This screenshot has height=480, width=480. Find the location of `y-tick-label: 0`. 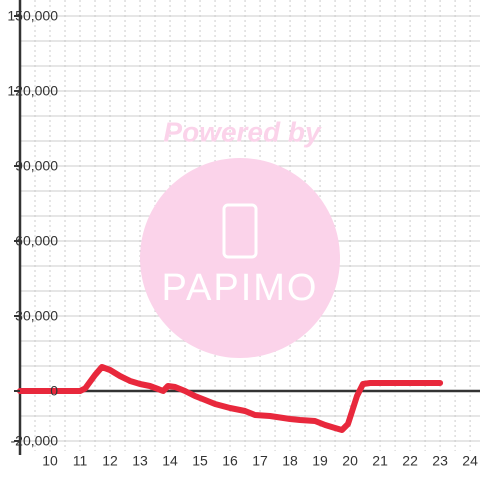

y-tick-label: 0 is located at coordinates (54, 391).